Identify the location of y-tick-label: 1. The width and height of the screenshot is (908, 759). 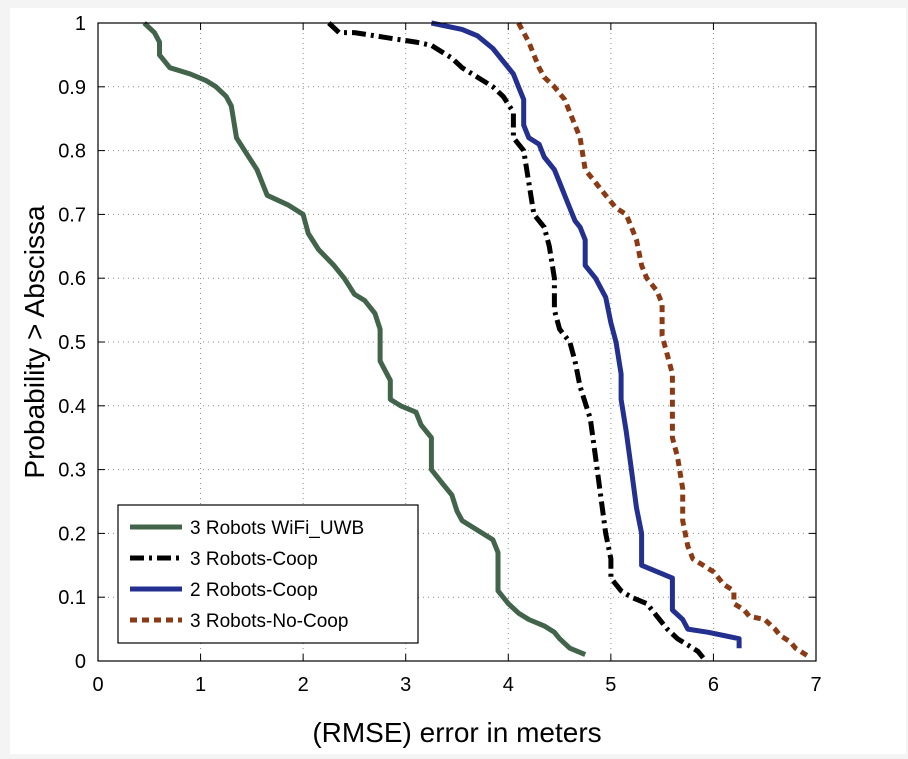
(80, 24).